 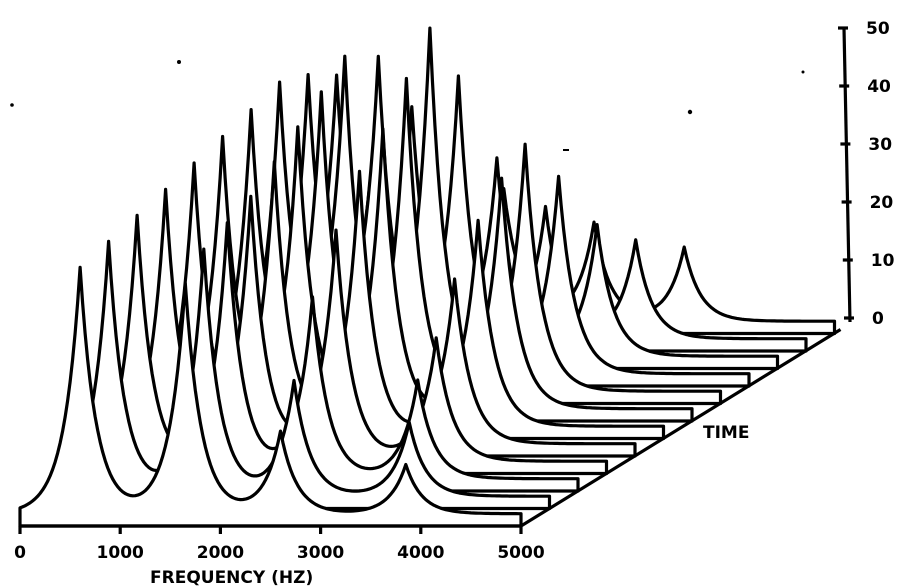 I want to click on x-tick-label: 4000, so click(x=420, y=553).